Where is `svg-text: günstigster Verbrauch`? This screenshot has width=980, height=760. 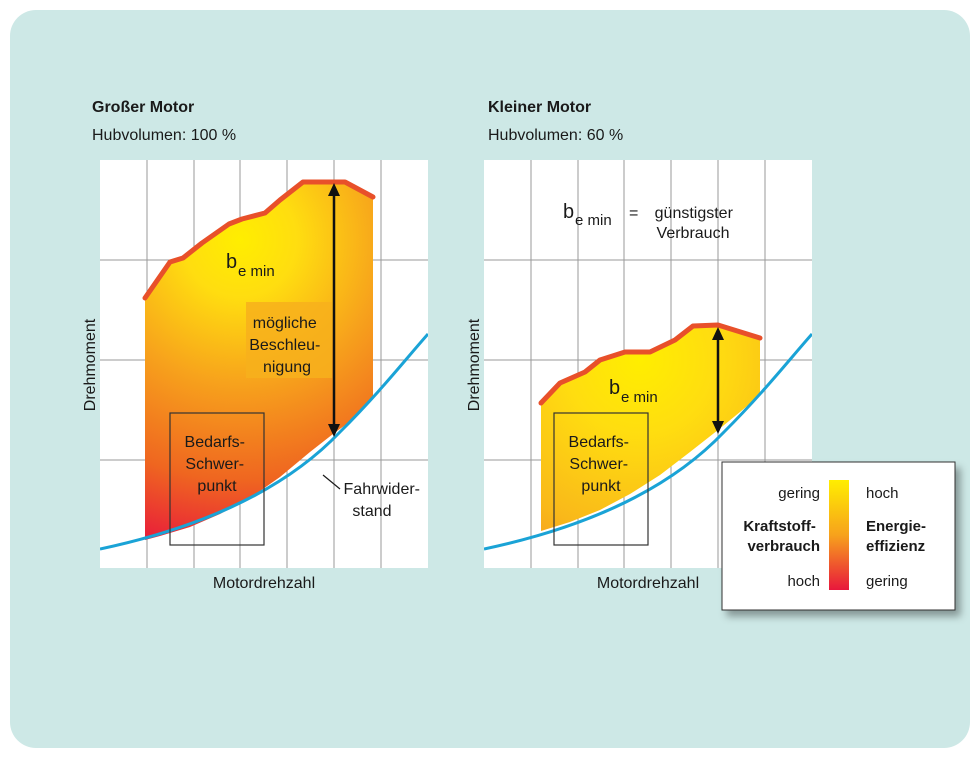 svg-text: günstigster Verbrauch is located at coordinates (696, 223).